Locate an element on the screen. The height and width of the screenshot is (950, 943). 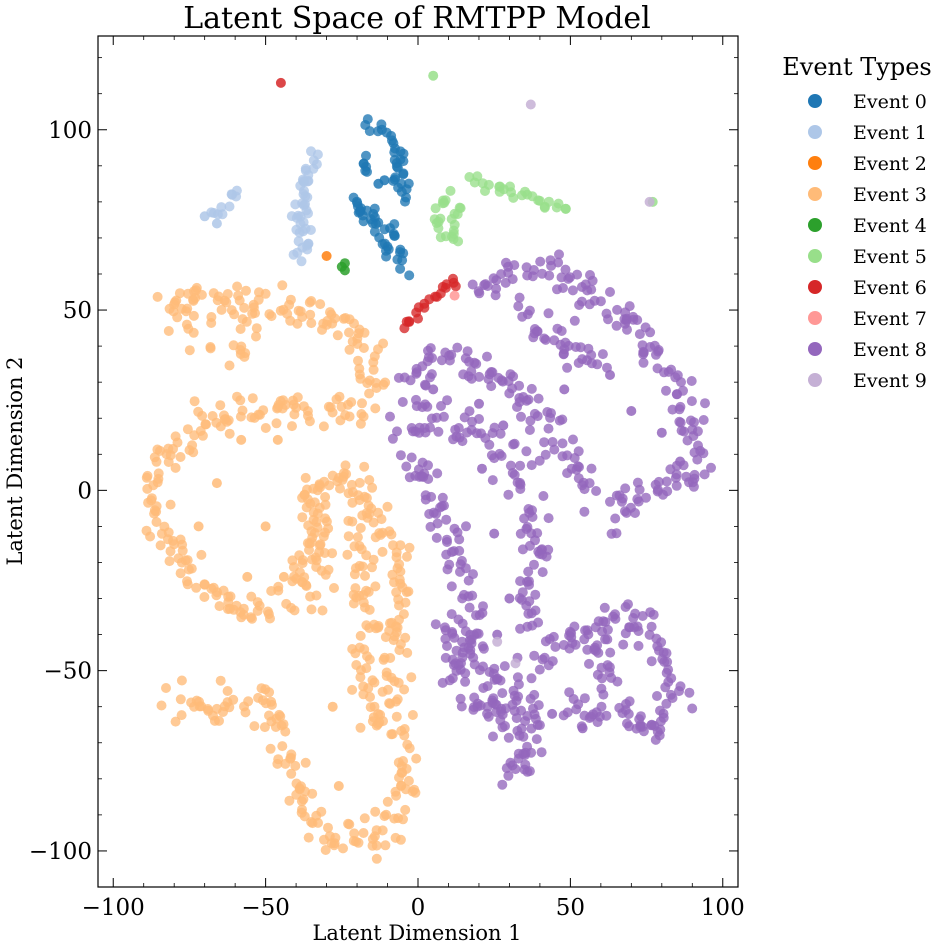
legend-label: Event 2 is located at coordinates (890, 164).